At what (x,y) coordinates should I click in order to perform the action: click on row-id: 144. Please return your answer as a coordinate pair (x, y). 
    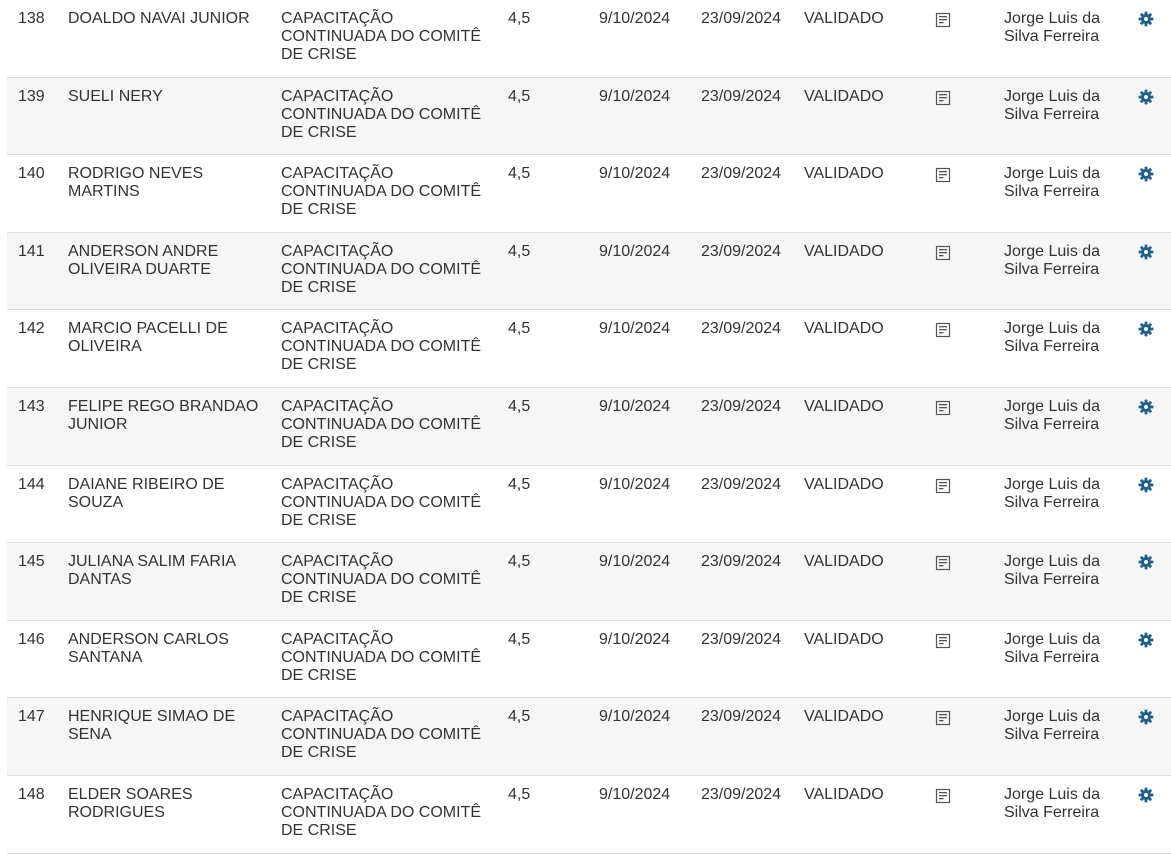
    Looking at the image, I should click on (31, 484).